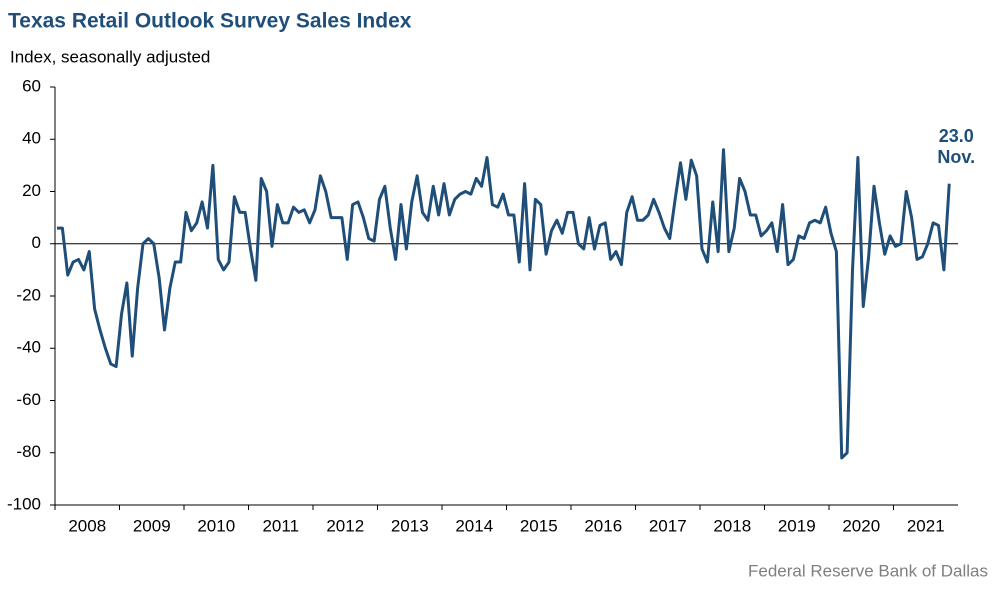 The height and width of the screenshot is (594, 1000). Describe the element at coordinates (87, 525) in the screenshot. I see `x-tick-label: 2008` at that location.